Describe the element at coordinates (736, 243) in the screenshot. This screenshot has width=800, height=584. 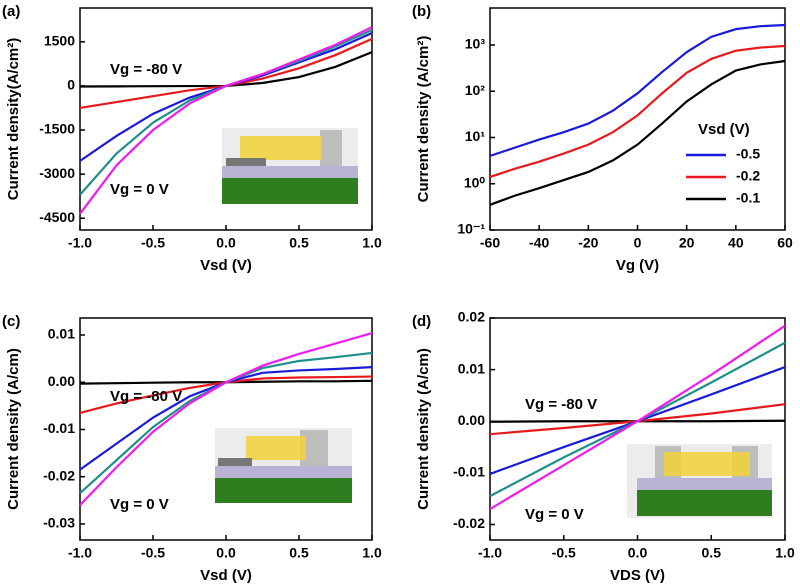
I see `x-tick-label: 40` at that location.